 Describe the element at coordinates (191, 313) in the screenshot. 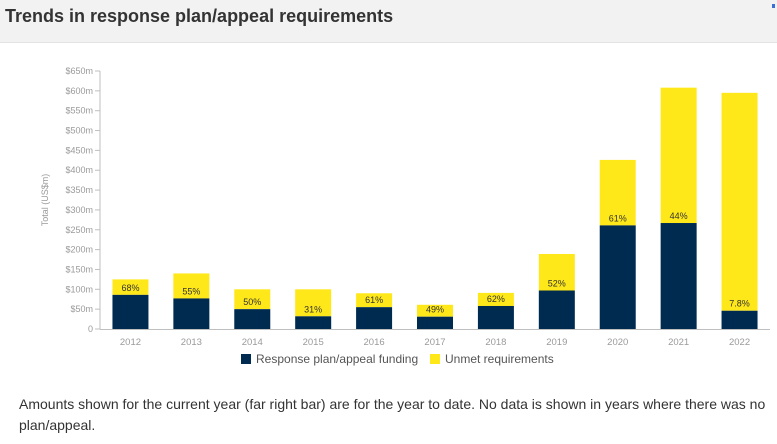

I see `bar-funded-2013` at that location.